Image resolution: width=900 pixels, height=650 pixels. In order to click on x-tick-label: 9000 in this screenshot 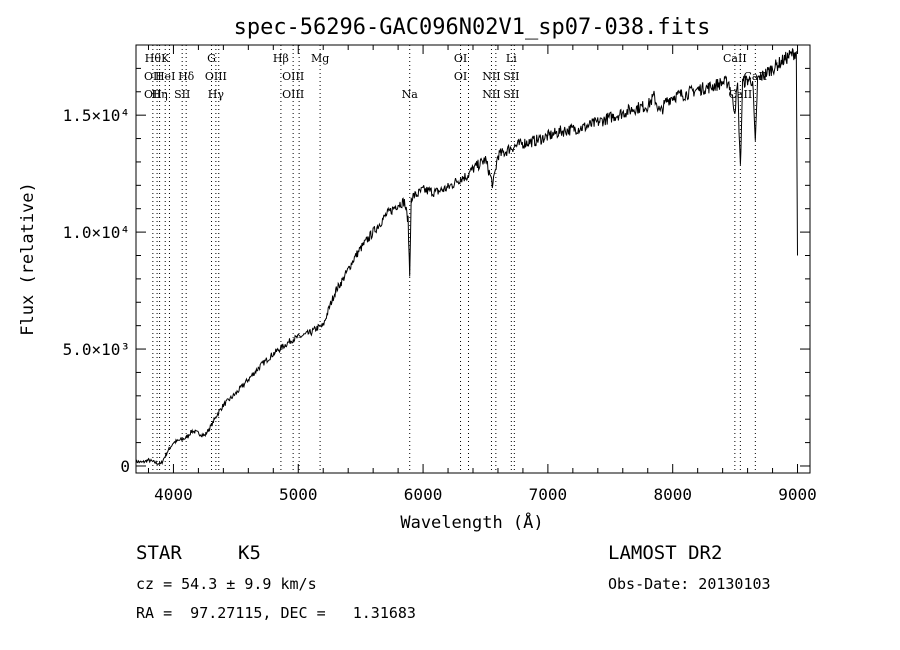, I will do `click(797, 494)`.